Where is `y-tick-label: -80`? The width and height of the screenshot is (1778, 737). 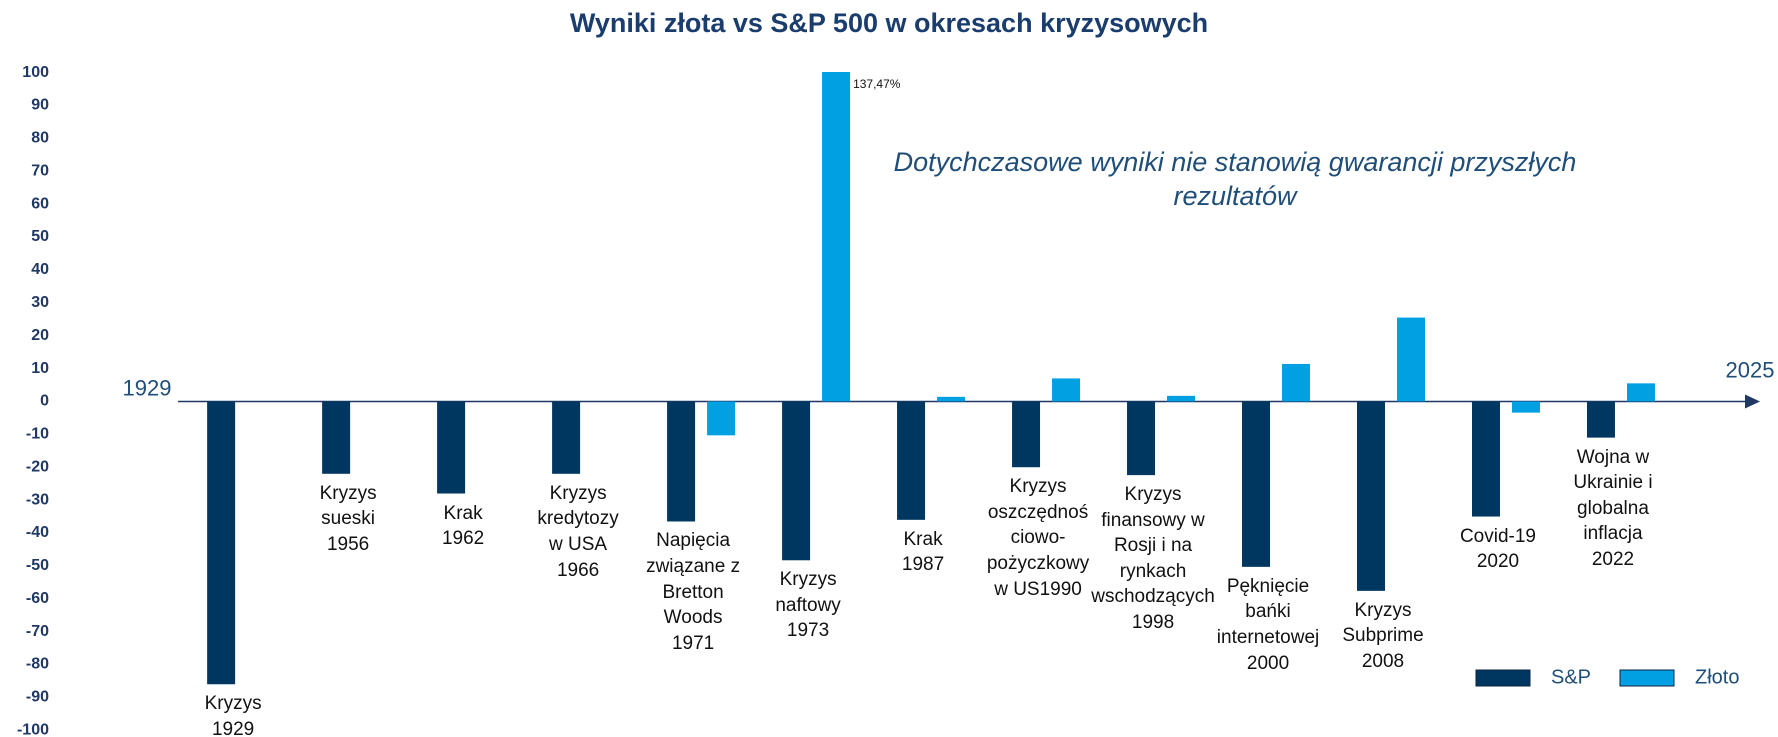
y-tick-label: -80 is located at coordinates (37, 664).